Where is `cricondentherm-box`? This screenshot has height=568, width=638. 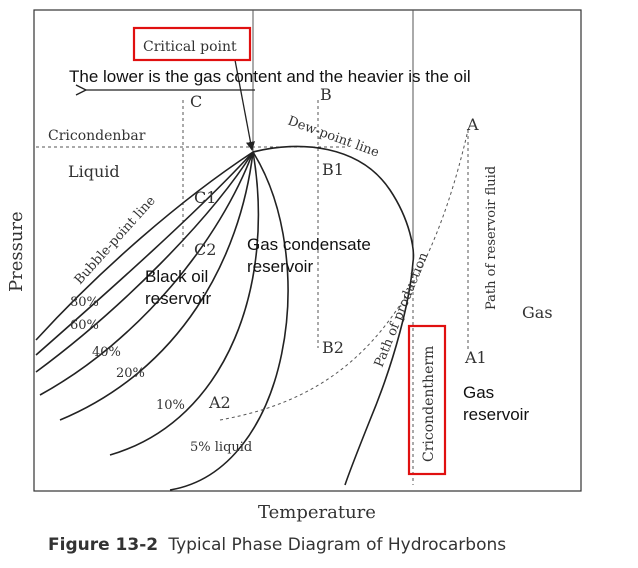
cricondentherm-box is located at coordinates (427, 400).